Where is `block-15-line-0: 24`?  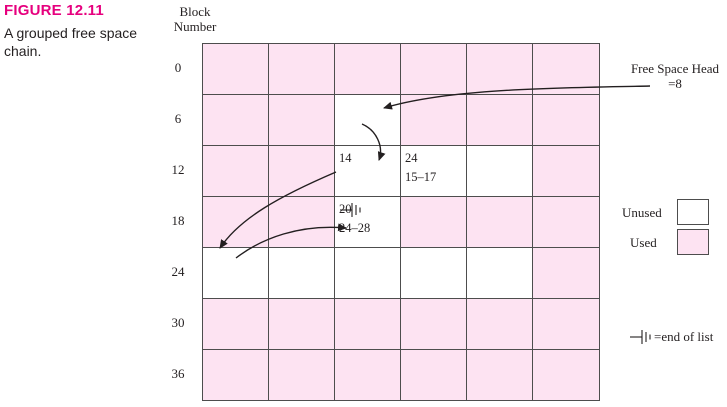
block-15-line-0: 24 is located at coordinates (411, 158).